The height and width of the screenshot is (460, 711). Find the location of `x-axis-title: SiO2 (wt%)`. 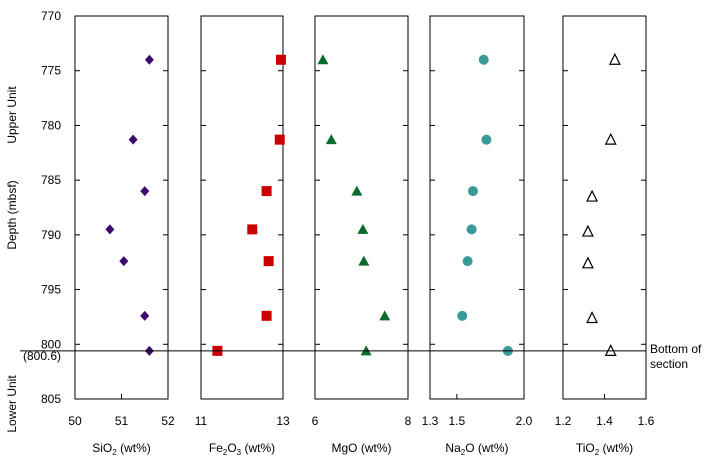

x-axis-title: SiO2 (wt%) is located at coordinates (121, 449).